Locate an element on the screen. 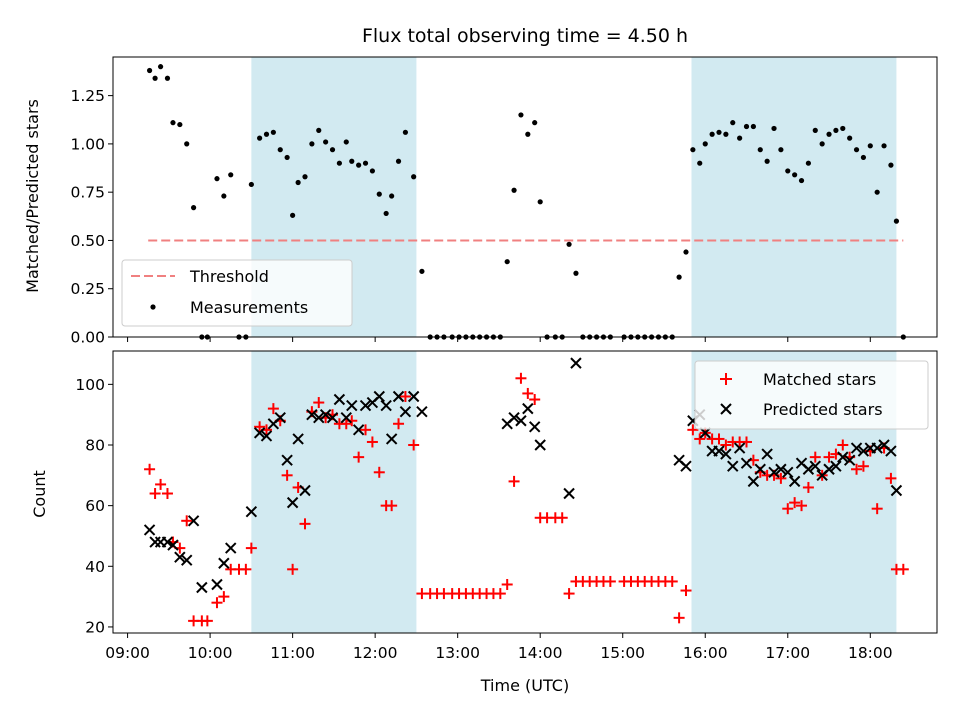 Image resolution: width=960 pixels, height=720 pixels. top-y-tick-label: 0.75 is located at coordinates (87, 193).